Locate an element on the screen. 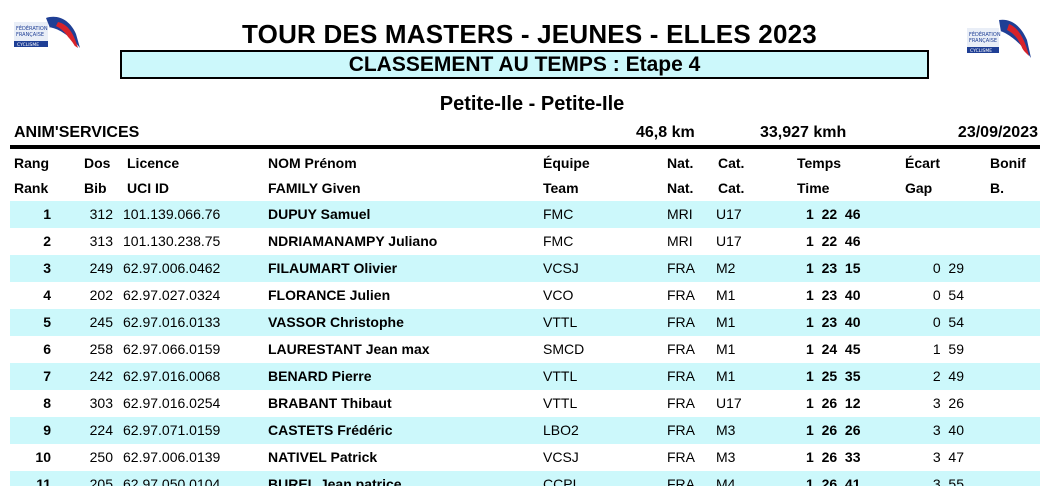  gap-cell: 1 59 is located at coordinates (948, 349).